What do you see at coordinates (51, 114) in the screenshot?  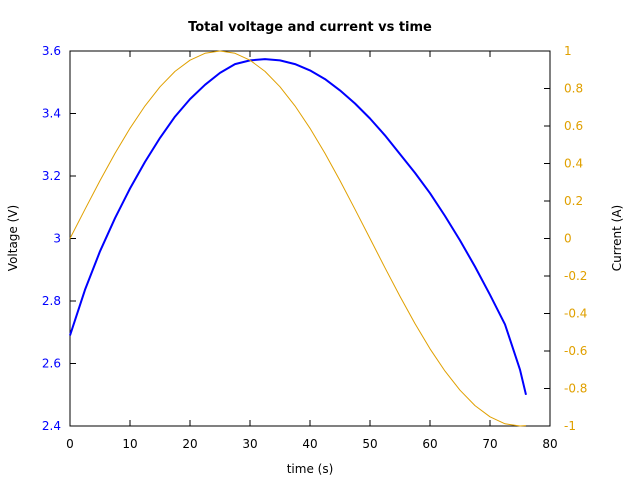 I see `y-left-tick-label: 3.4` at bounding box center [51, 114].